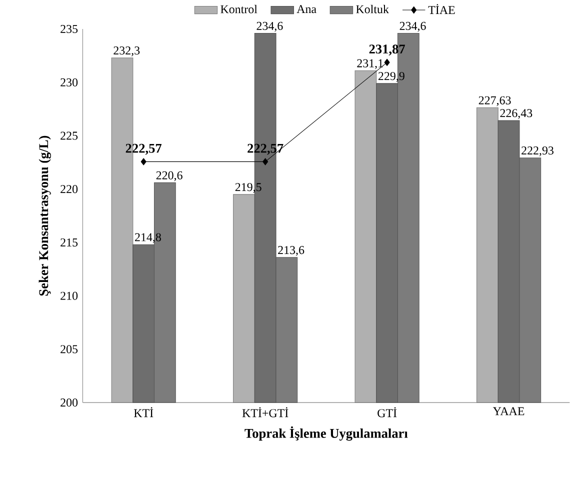  Describe the element at coordinates (144, 149) in the screenshot. I see `data-label: 222,57` at that location.